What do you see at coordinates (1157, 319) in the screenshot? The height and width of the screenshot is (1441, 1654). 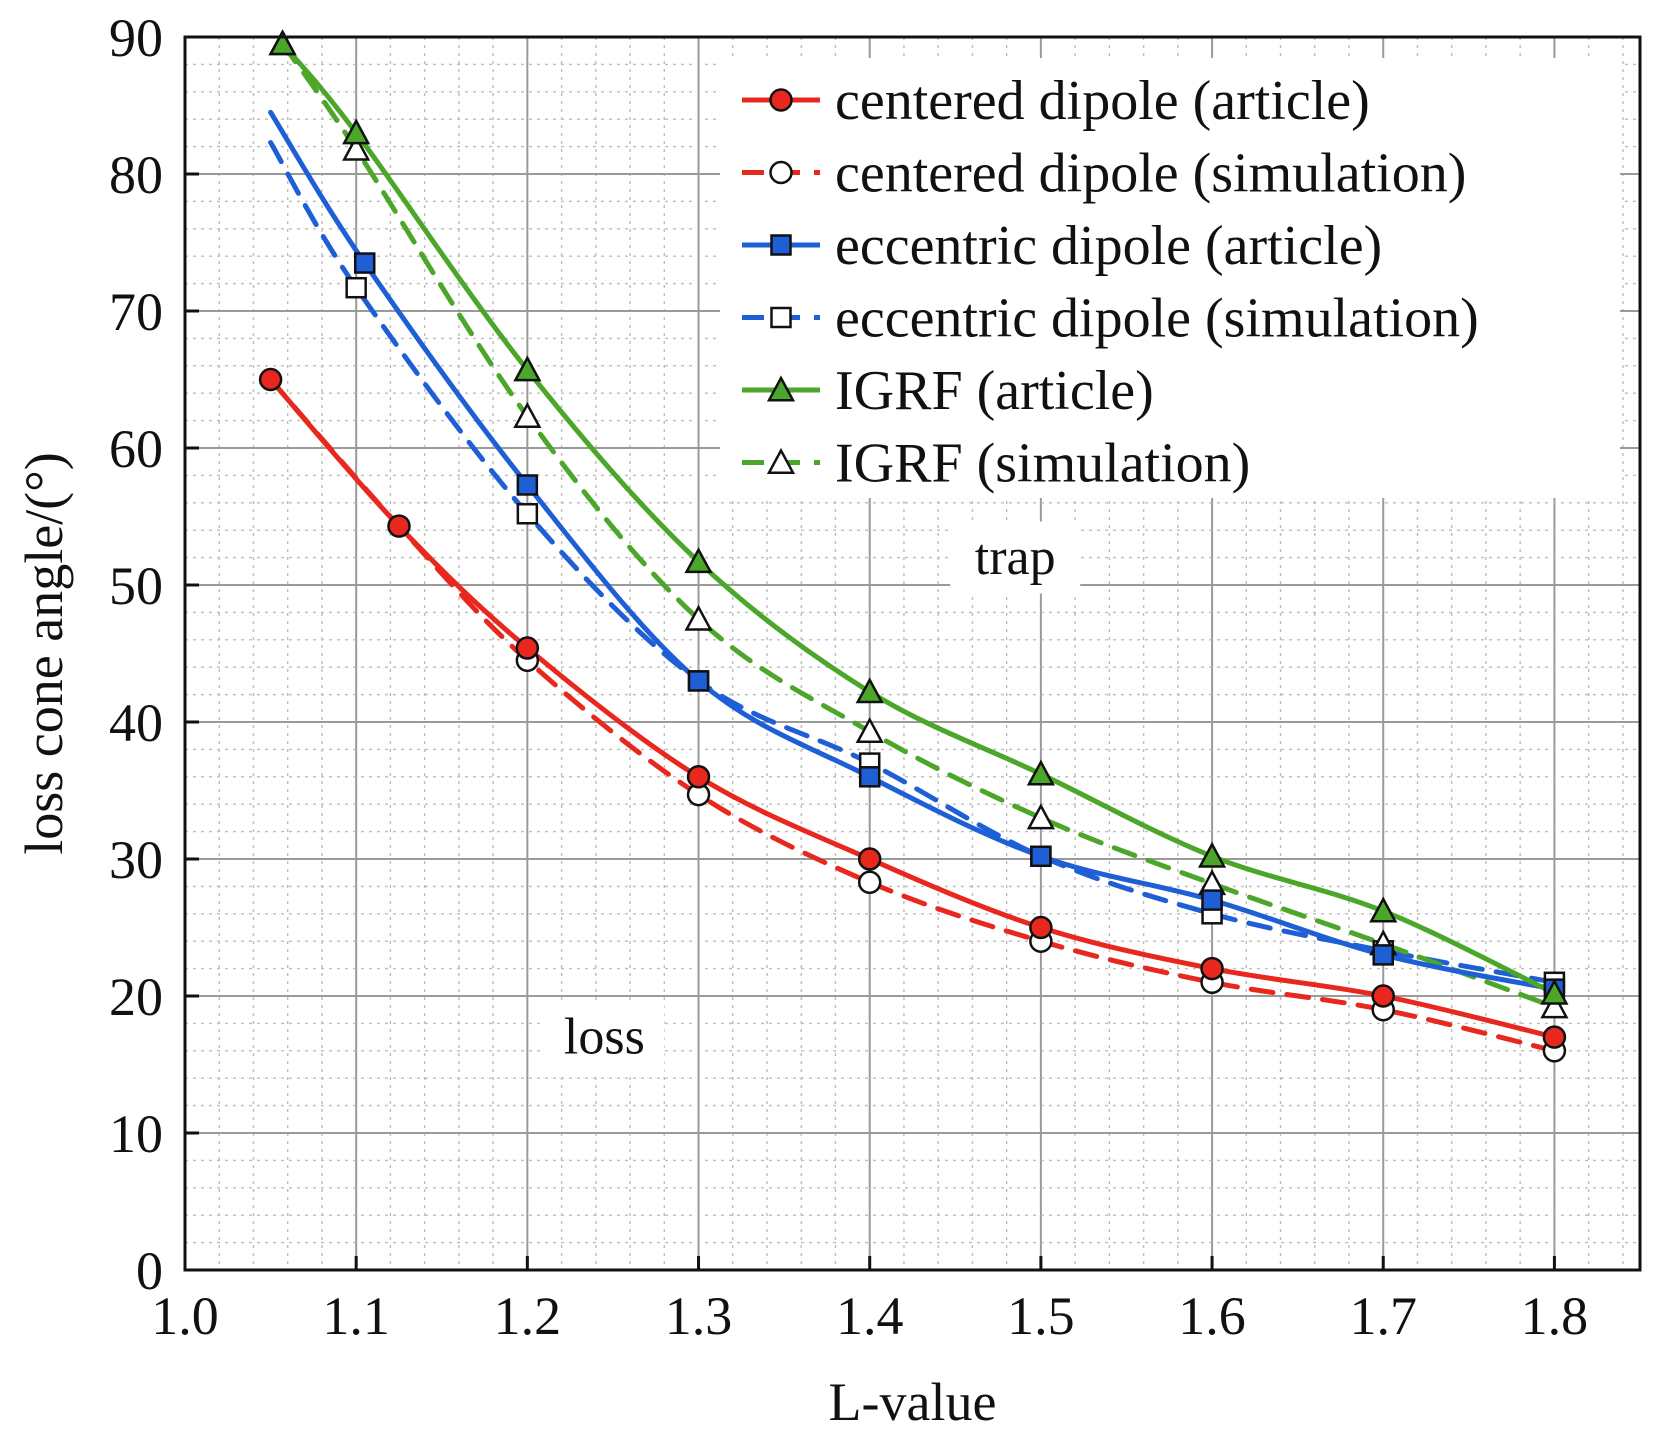 I see `legend-label-eccentric-dipole-simulation: eccentric dipole (simulation)` at bounding box center [1157, 319].